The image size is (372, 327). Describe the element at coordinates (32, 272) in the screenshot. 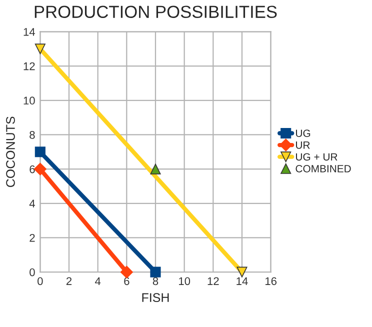

I see `y-tick-label: 0` at that location.